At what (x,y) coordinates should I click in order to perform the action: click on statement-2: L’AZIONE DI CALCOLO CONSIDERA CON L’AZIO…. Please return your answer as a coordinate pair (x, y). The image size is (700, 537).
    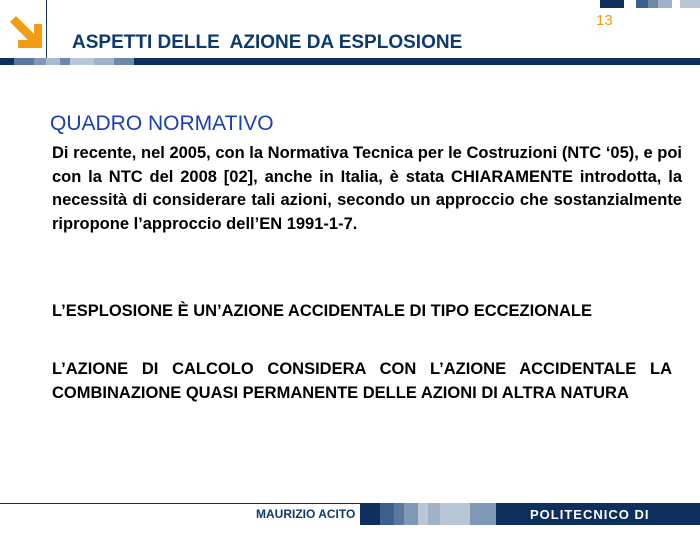
    Looking at the image, I should click on (362, 381).